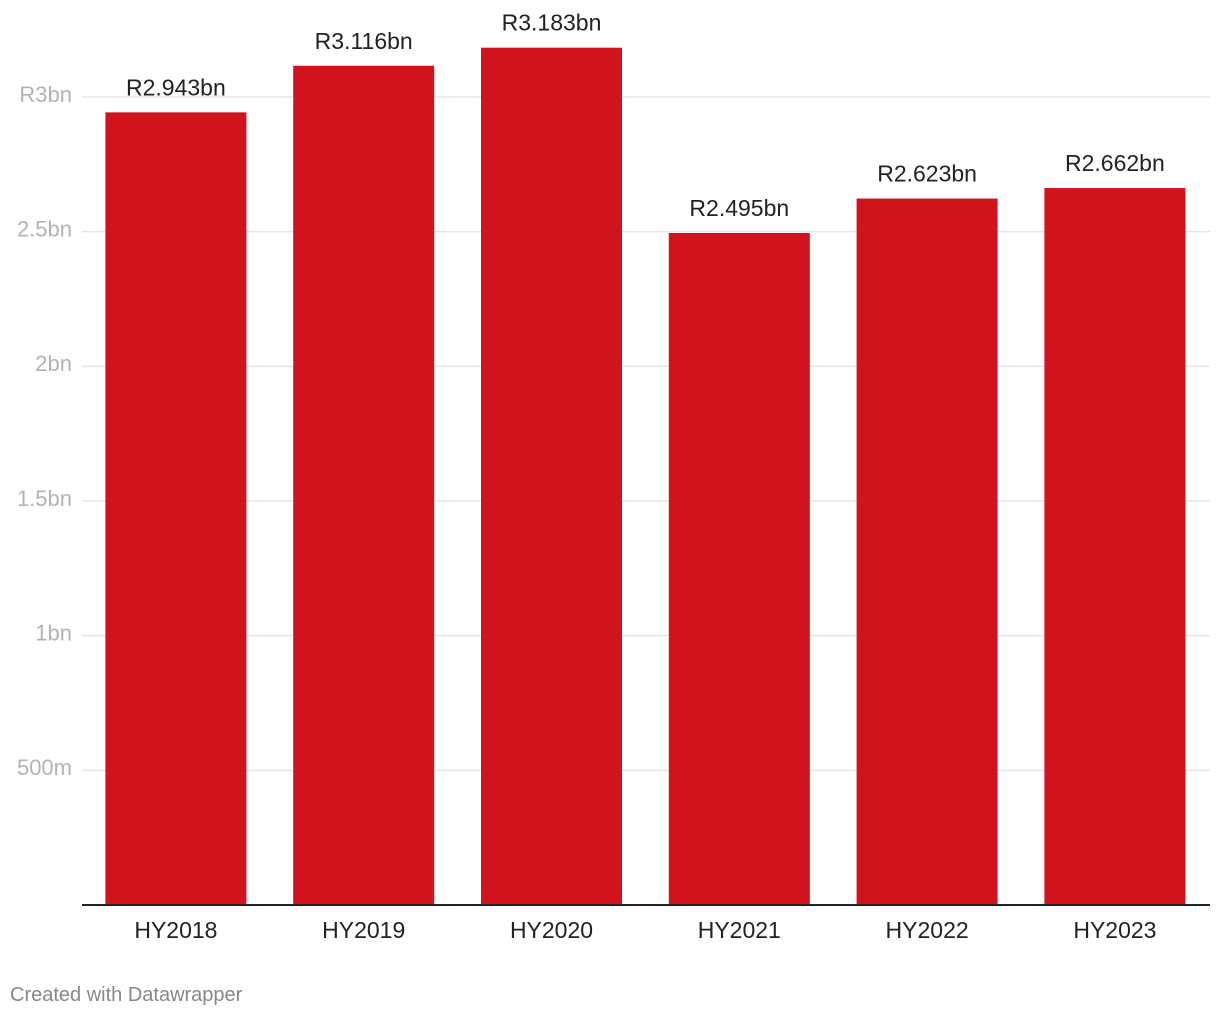 This screenshot has height=1020, width=1220. Describe the element at coordinates (176, 87) in the screenshot. I see `data-label: R2.943bn` at that location.